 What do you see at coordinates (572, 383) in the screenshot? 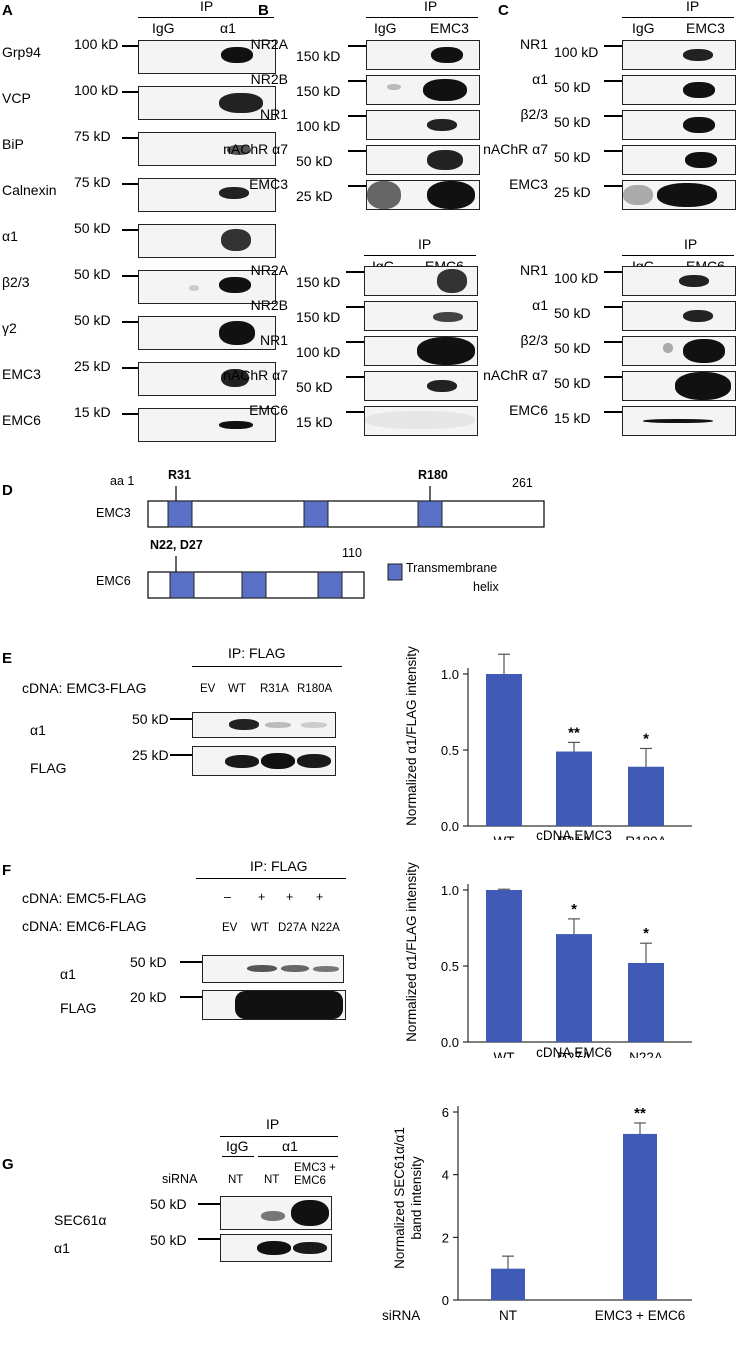
I see `panel-c-bottom-mw-label: 50 kD` at bounding box center [572, 383].